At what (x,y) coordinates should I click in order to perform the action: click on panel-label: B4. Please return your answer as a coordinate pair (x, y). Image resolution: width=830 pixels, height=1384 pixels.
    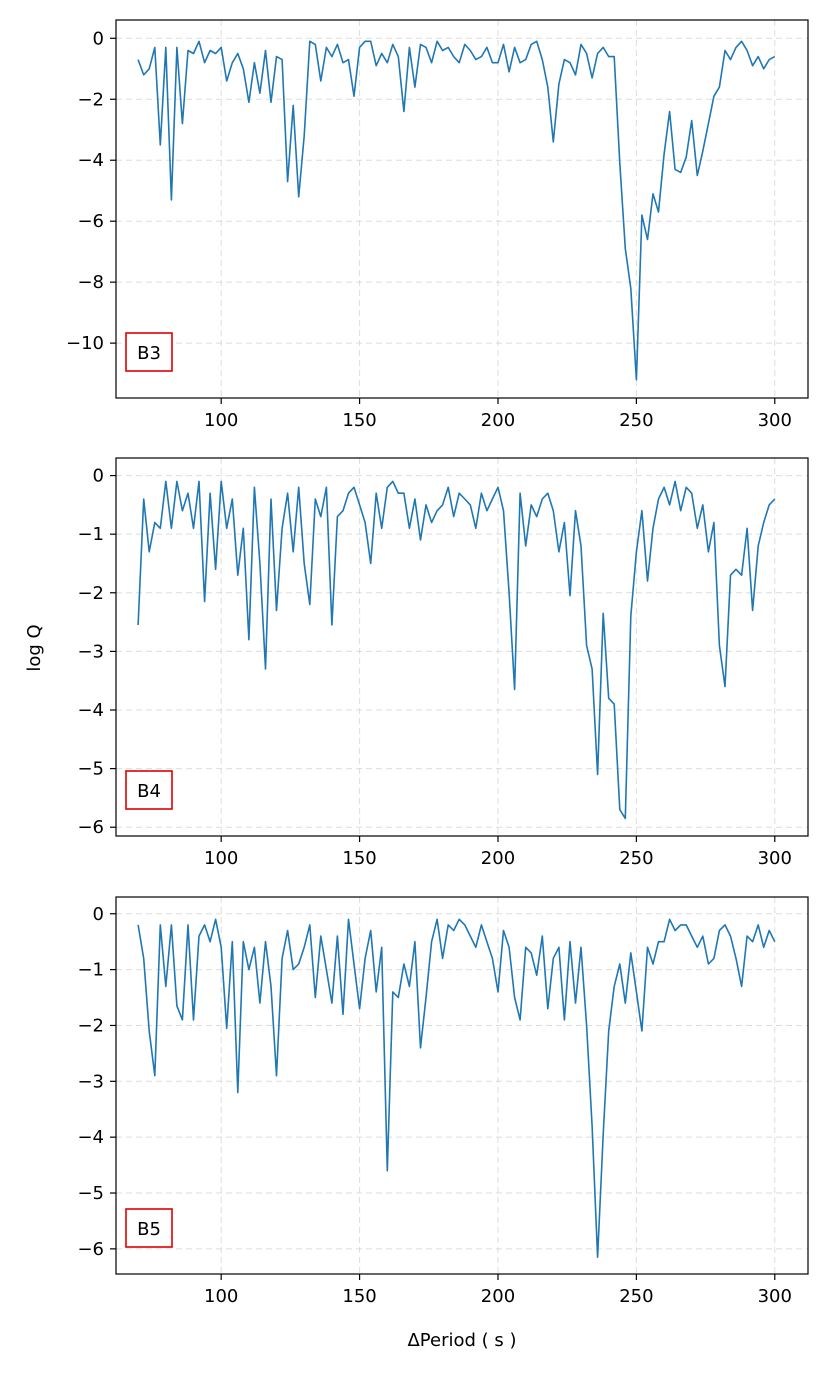
    Looking at the image, I should click on (149, 791).